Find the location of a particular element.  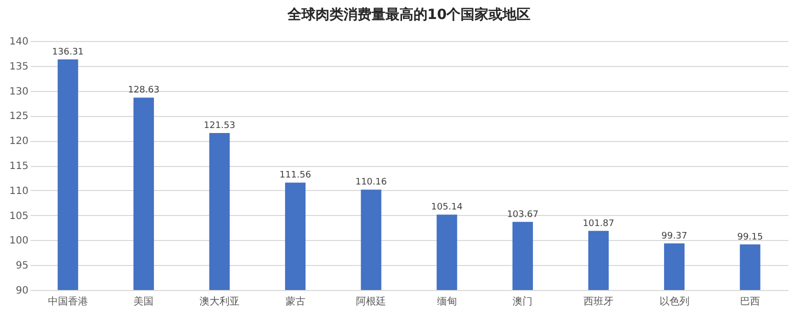

x-tick-label: 中国香港 is located at coordinates (68, 302).